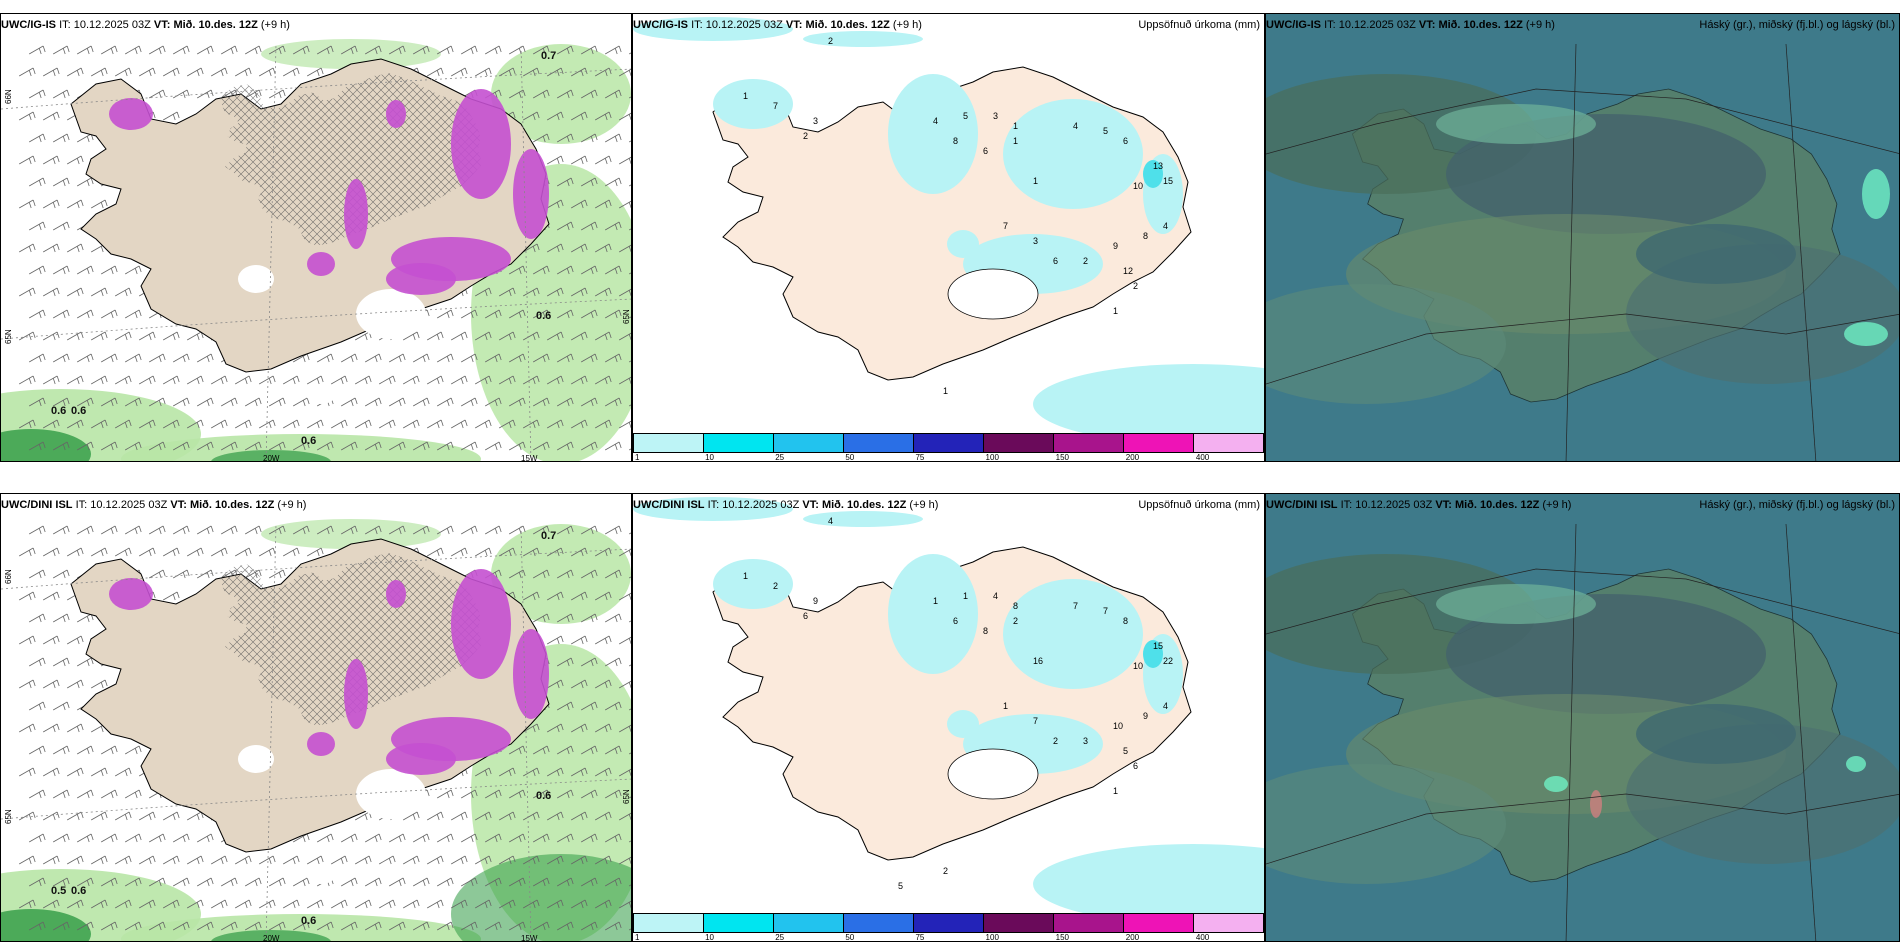 Image resolution: width=1900 pixels, height=950 pixels. I want to click on colorbar-tick-label: 10, so click(710, 937).